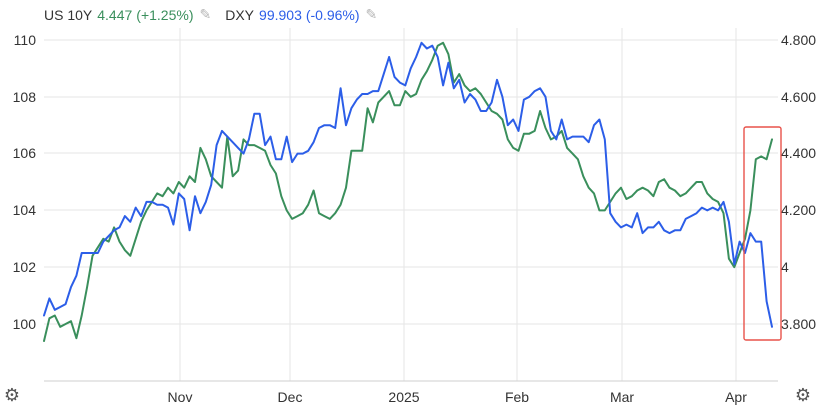  Describe the element at coordinates (280, 14) in the screenshot. I see `legend-dxy-value: 99.903` at that location.